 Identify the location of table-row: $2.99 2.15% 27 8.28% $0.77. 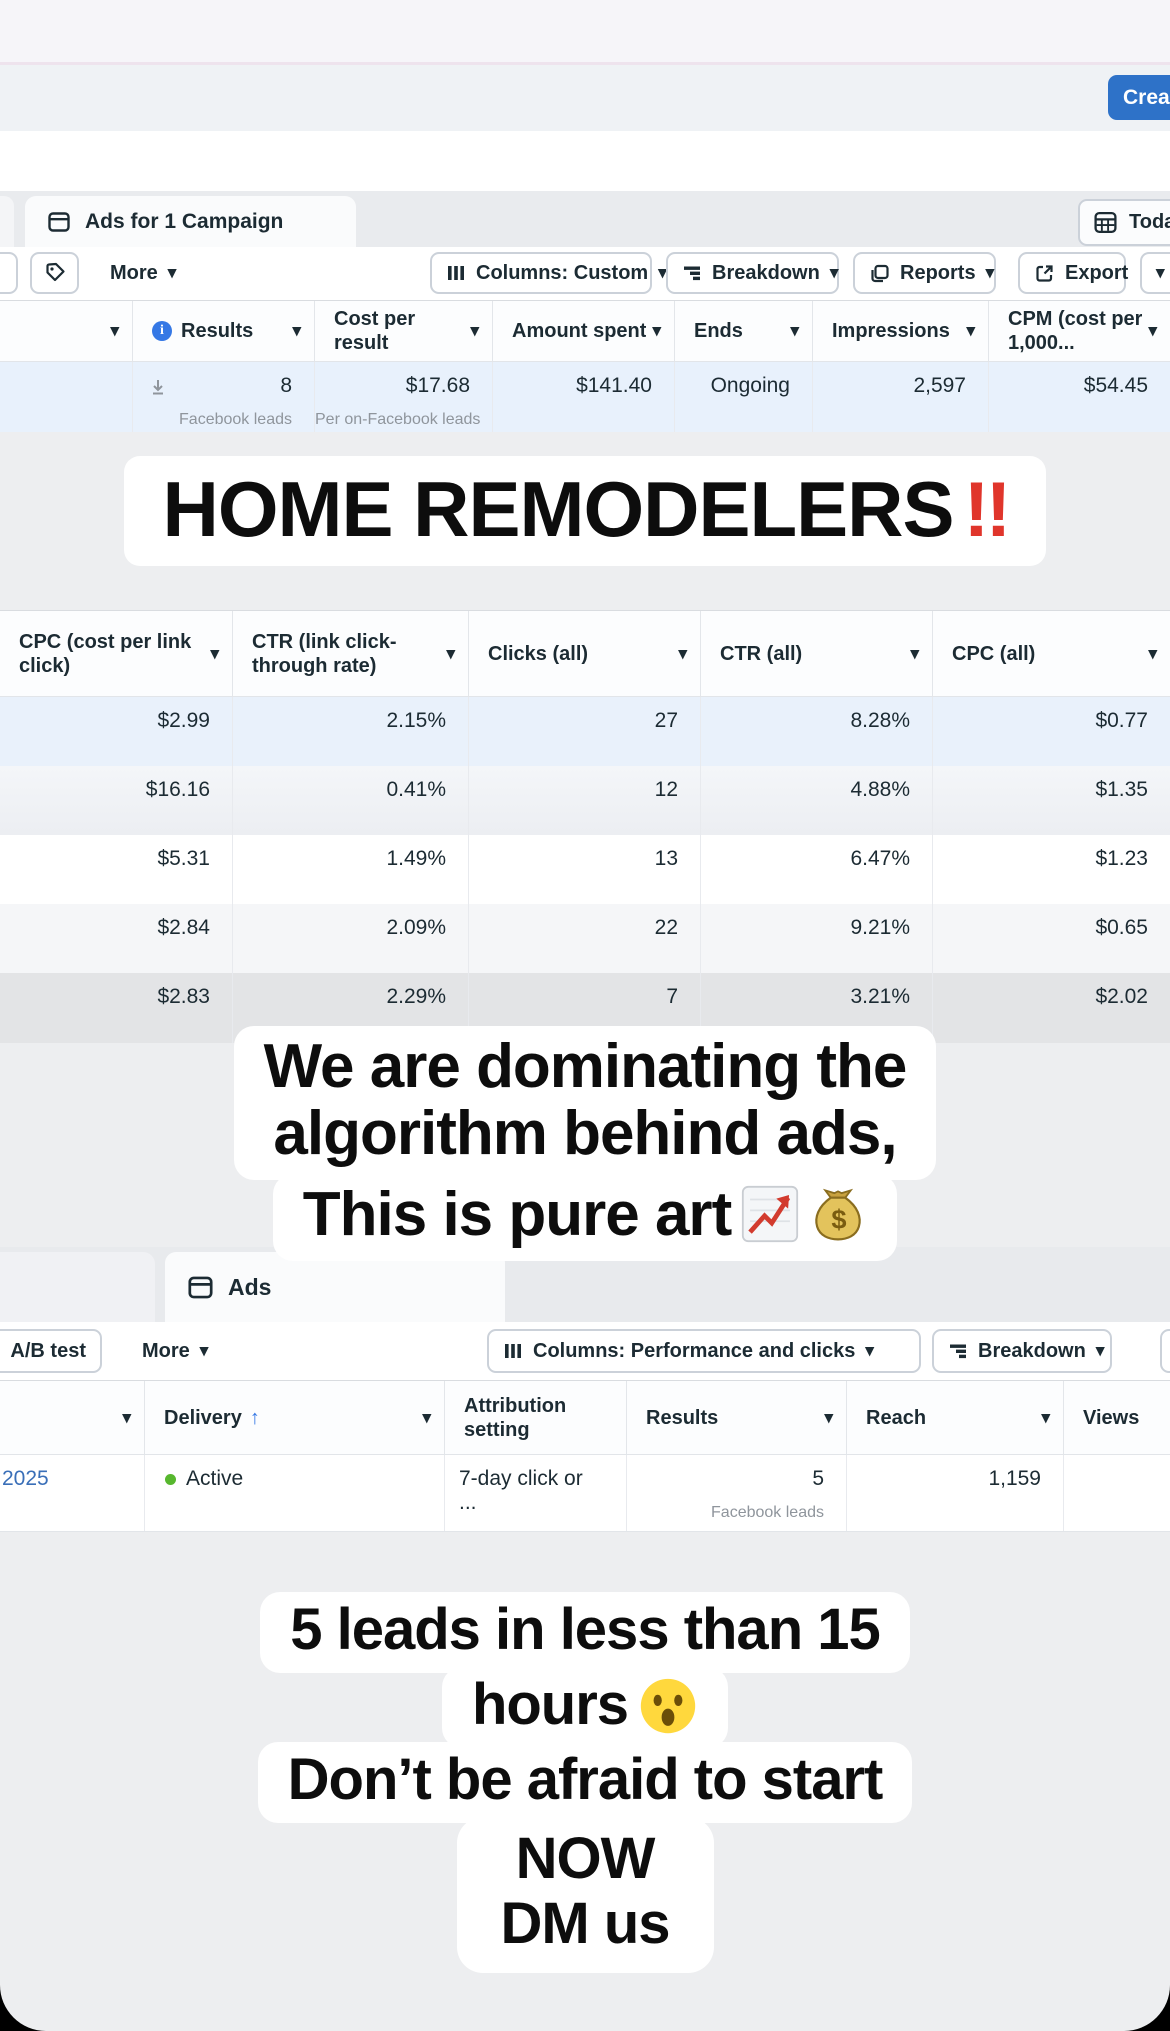
(585, 731).